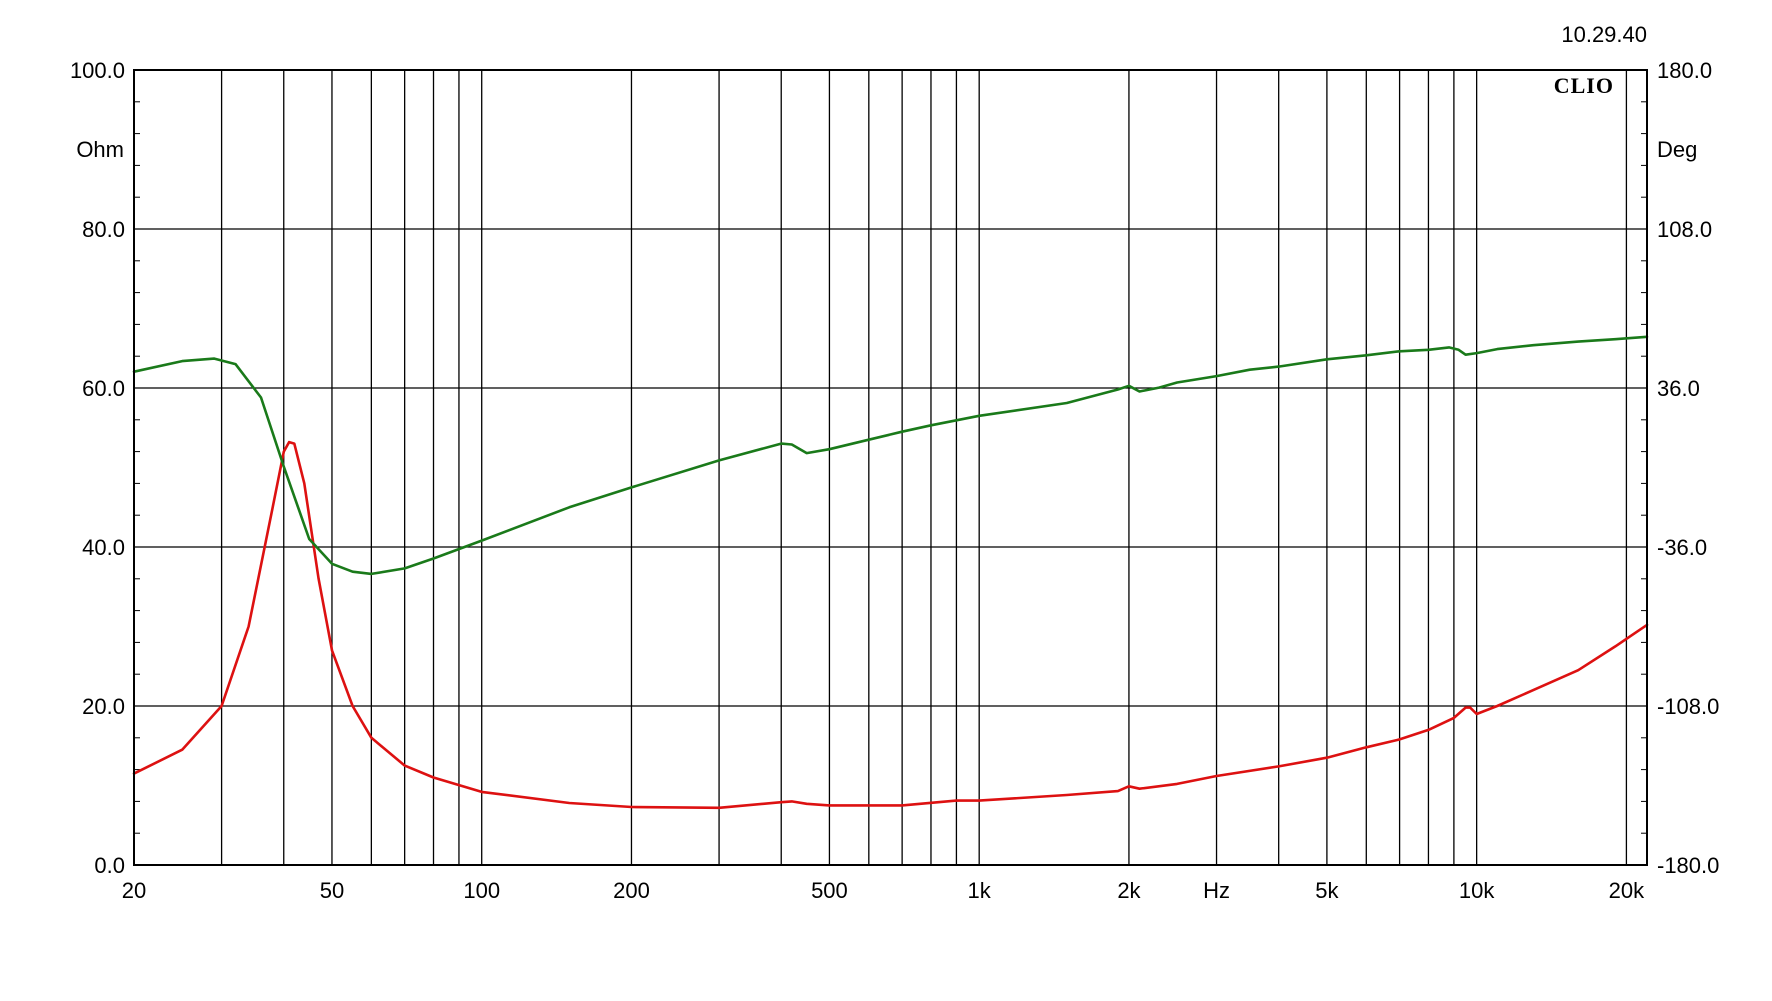  Describe the element at coordinates (829, 890) in the screenshot. I see `x-tick-label: 500` at that location.